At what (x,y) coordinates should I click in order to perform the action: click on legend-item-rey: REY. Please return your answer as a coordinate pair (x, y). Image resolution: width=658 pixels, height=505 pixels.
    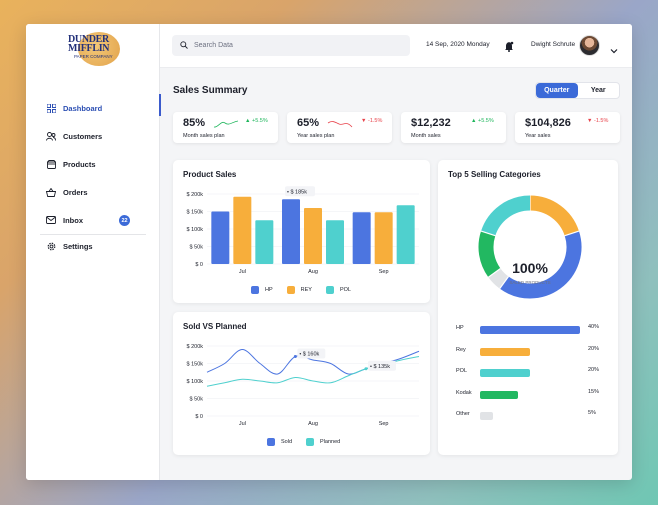
    Looking at the image, I should click on (299, 290).